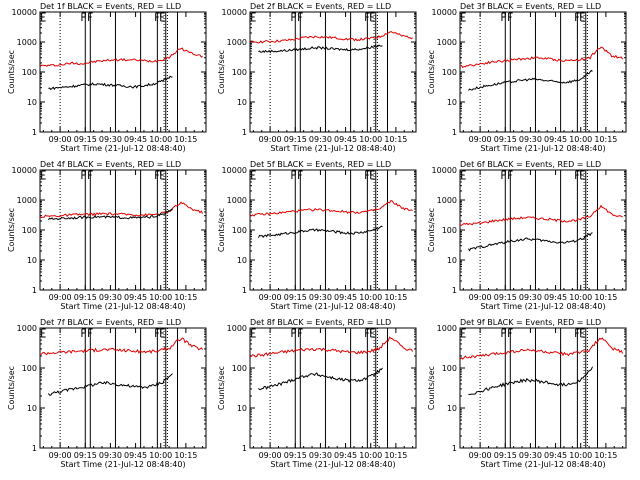  Describe the element at coordinates (530, 322) in the screenshot. I see `panel-title: Det 9f BLACK = Events, RED = LLD` at that location.